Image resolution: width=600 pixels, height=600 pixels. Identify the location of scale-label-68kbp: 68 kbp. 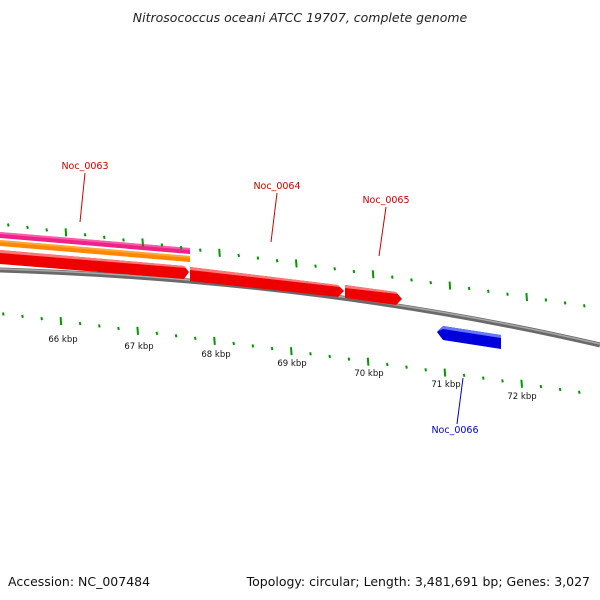
(215, 355).